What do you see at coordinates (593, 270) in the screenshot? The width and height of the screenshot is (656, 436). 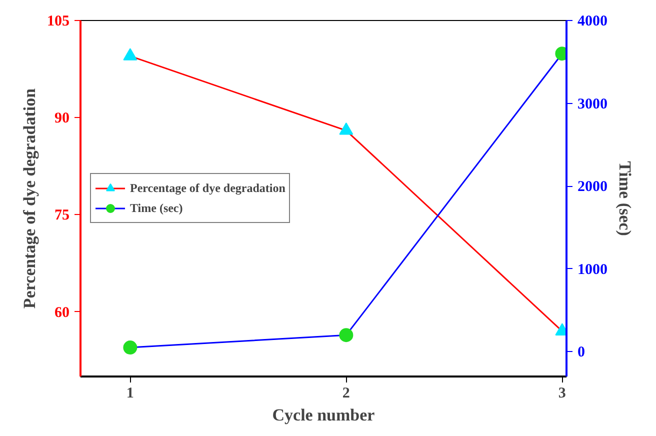 I see `y2-tick-label: 1000` at bounding box center [593, 270].